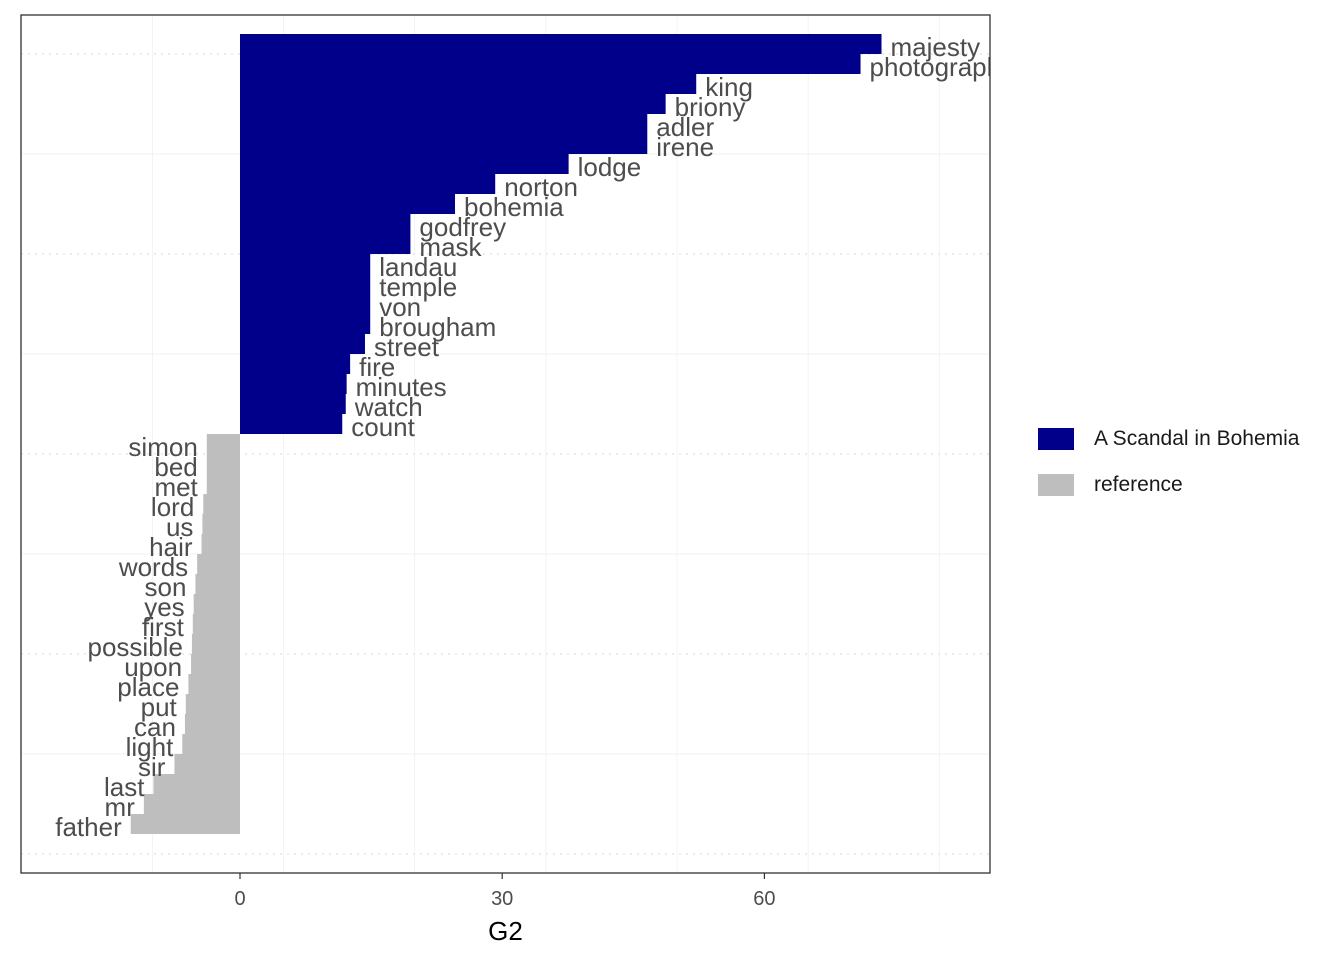 The image size is (1344, 965). Describe the element at coordinates (407, 347) in the screenshot. I see `bar-label-street: street` at that location.